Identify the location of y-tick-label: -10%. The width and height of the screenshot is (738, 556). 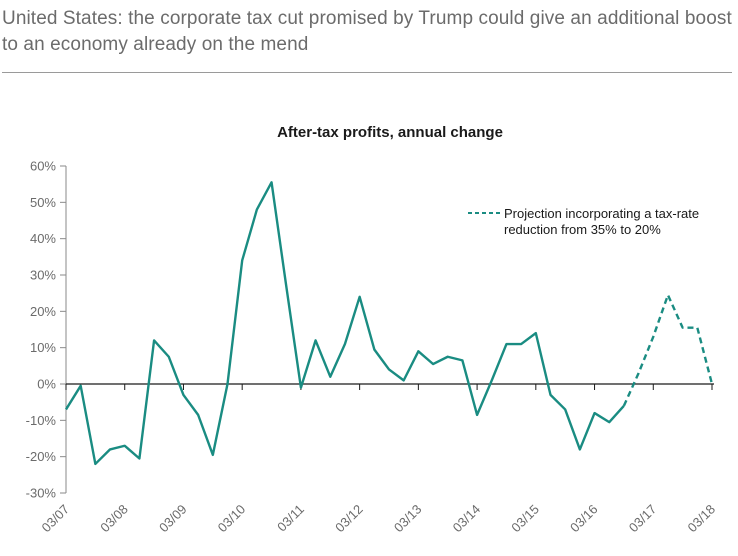
(41, 420).